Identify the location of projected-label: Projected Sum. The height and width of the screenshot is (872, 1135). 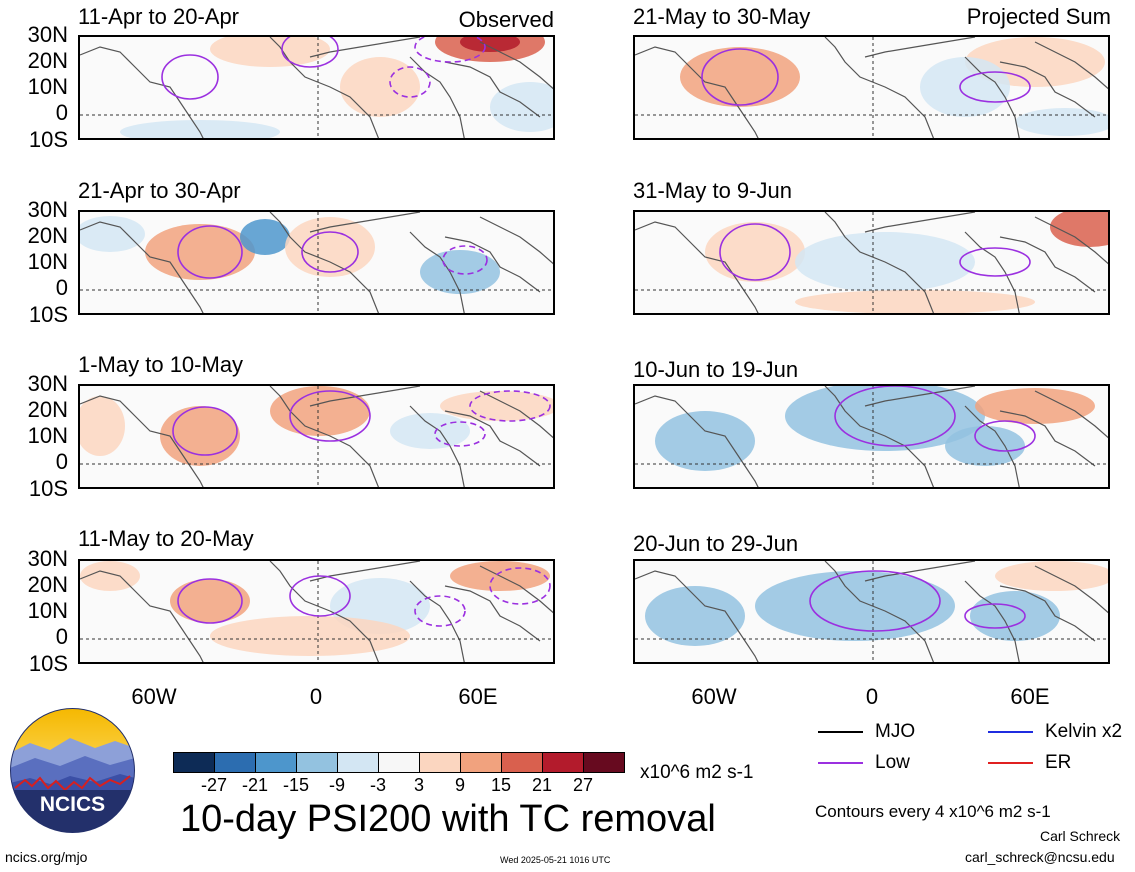
(1038, 16).